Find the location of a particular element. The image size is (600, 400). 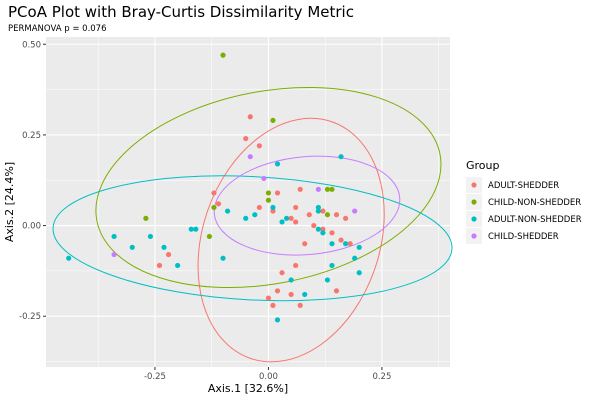

y-tick-label: -0.25 is located at coordinates (30, 317).